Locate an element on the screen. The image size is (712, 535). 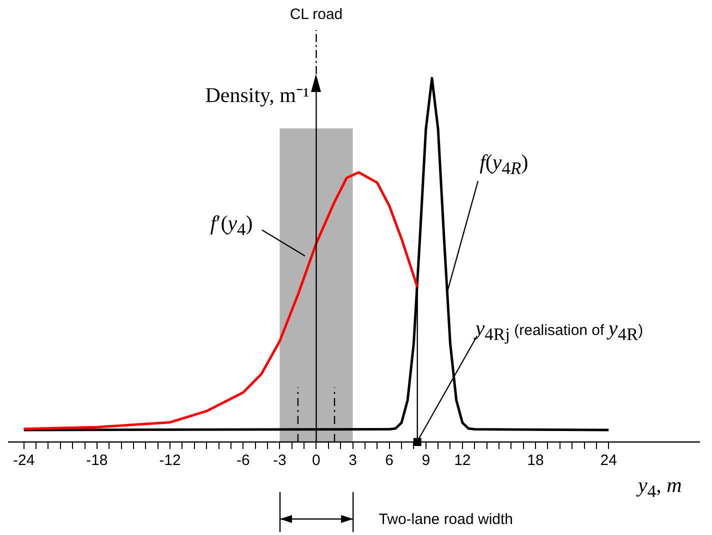
x-tick-label: 18 is located at coordinates (535, 461).